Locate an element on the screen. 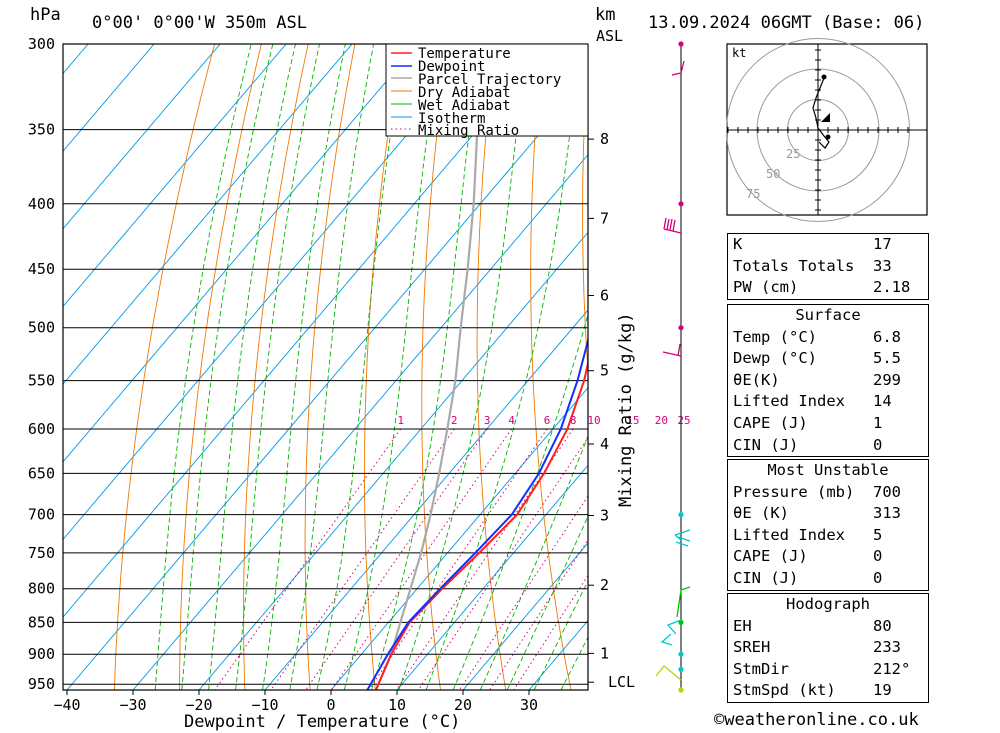 The width and height of the screenshot is (1000, 733). asl-unit-label: ASL is located at coordinates (609, 36).